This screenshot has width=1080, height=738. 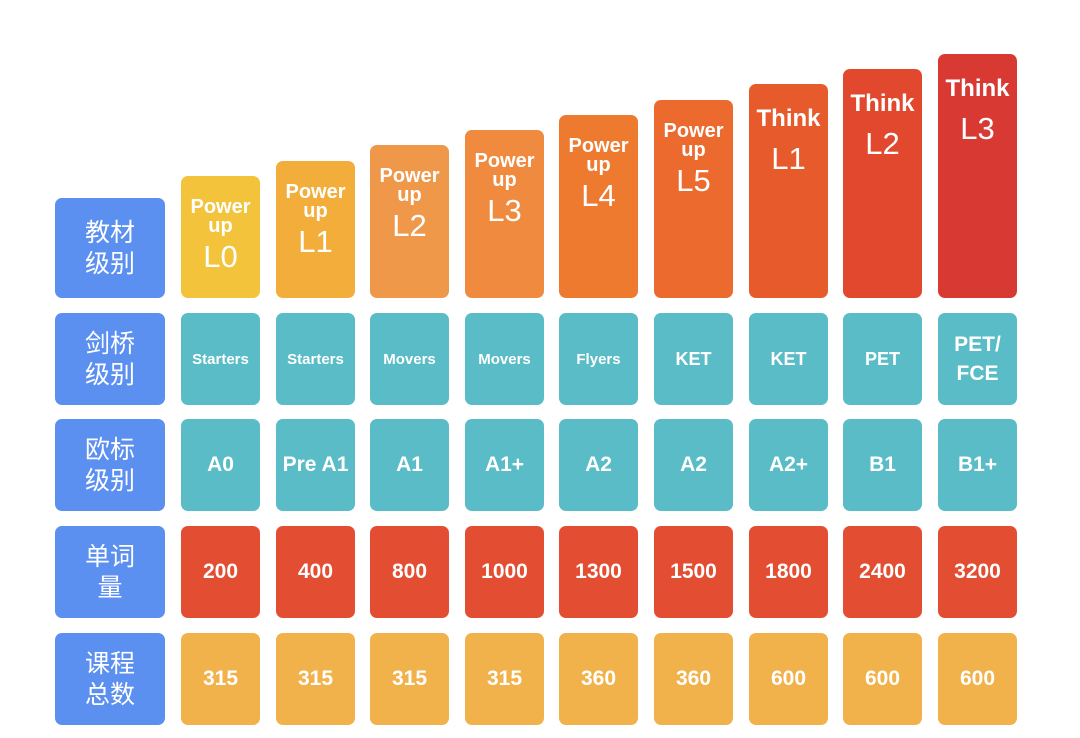 What do you see at coordinates (977, 465) in the screenshot?
I see `cefr-level-cell: B1+` at bounding box center [977, 465].